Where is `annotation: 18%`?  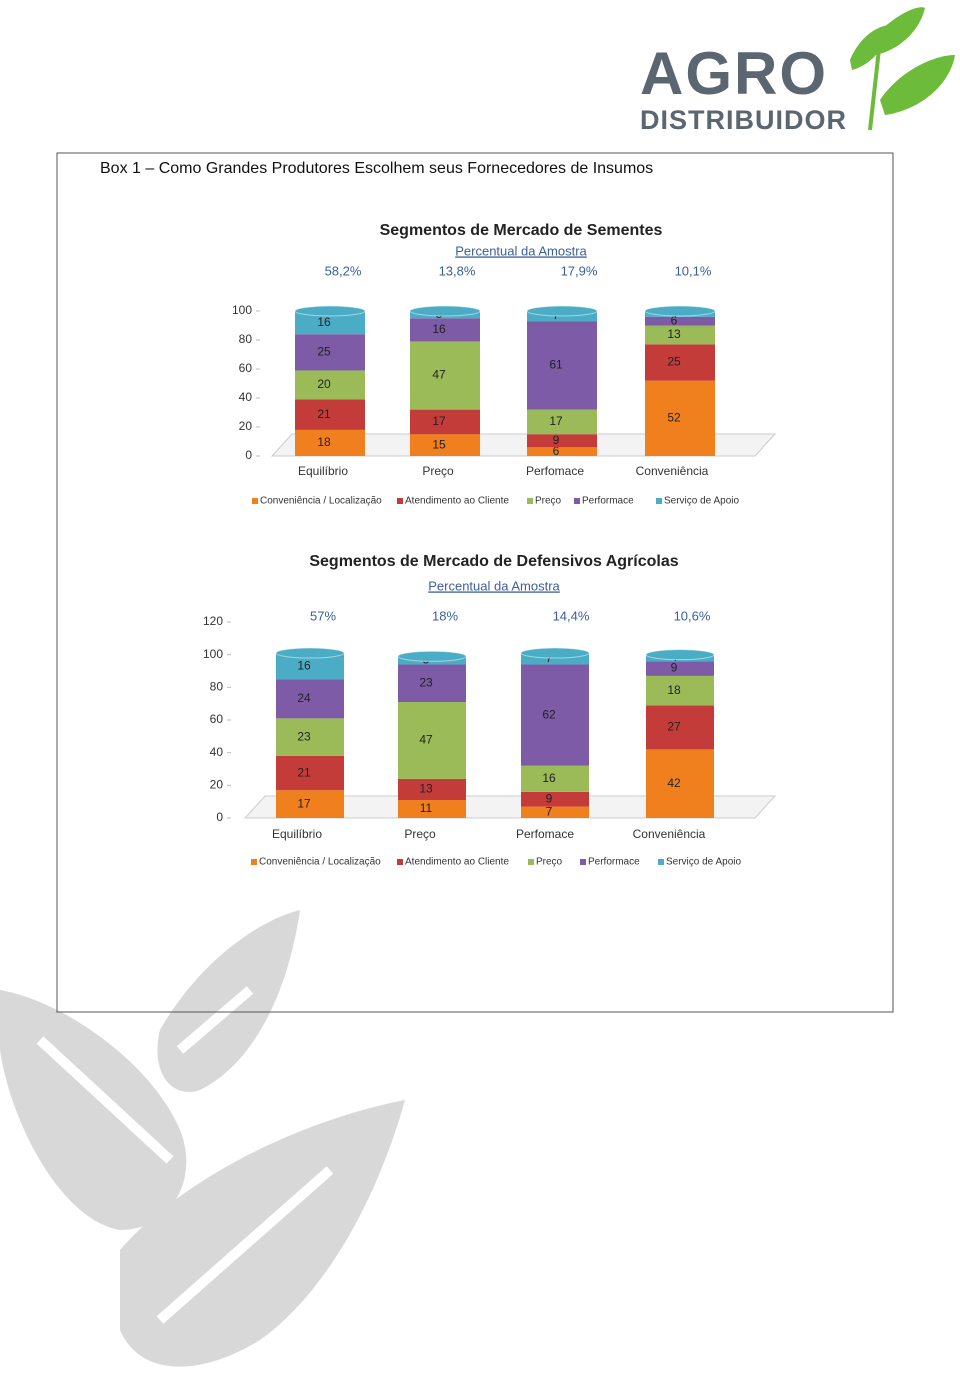 annotation: 18% is located at coordinates (445, 615).